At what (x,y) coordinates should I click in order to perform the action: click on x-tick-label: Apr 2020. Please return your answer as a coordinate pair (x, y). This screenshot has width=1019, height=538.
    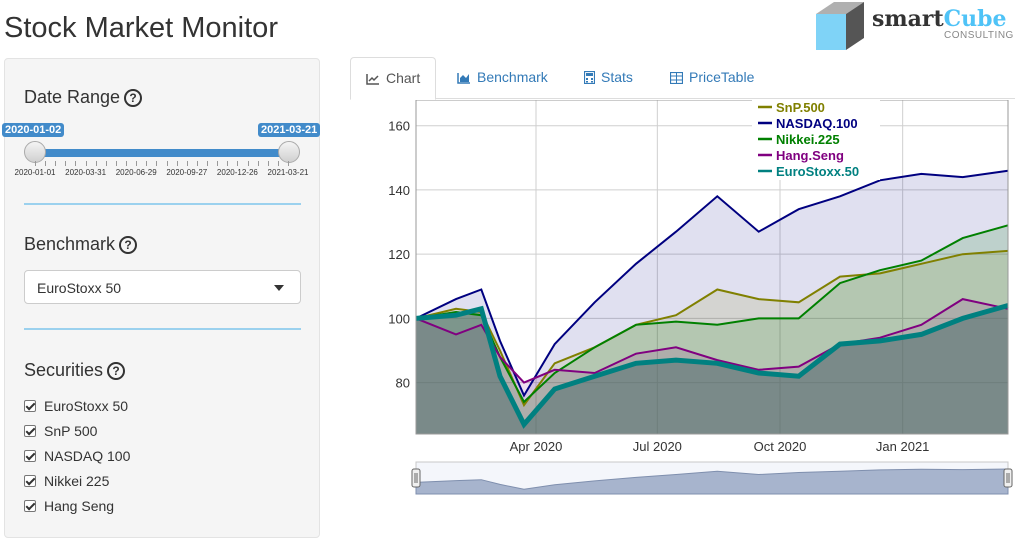
    Looking at the image, I should click on (536, 446).